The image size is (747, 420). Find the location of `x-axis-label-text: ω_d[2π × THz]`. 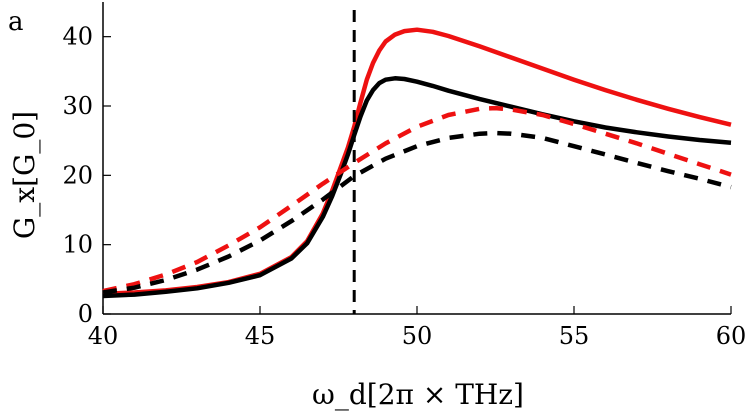

x-axis-label-text: ω_d[2π × THz] is located at coordinates (418, 394).